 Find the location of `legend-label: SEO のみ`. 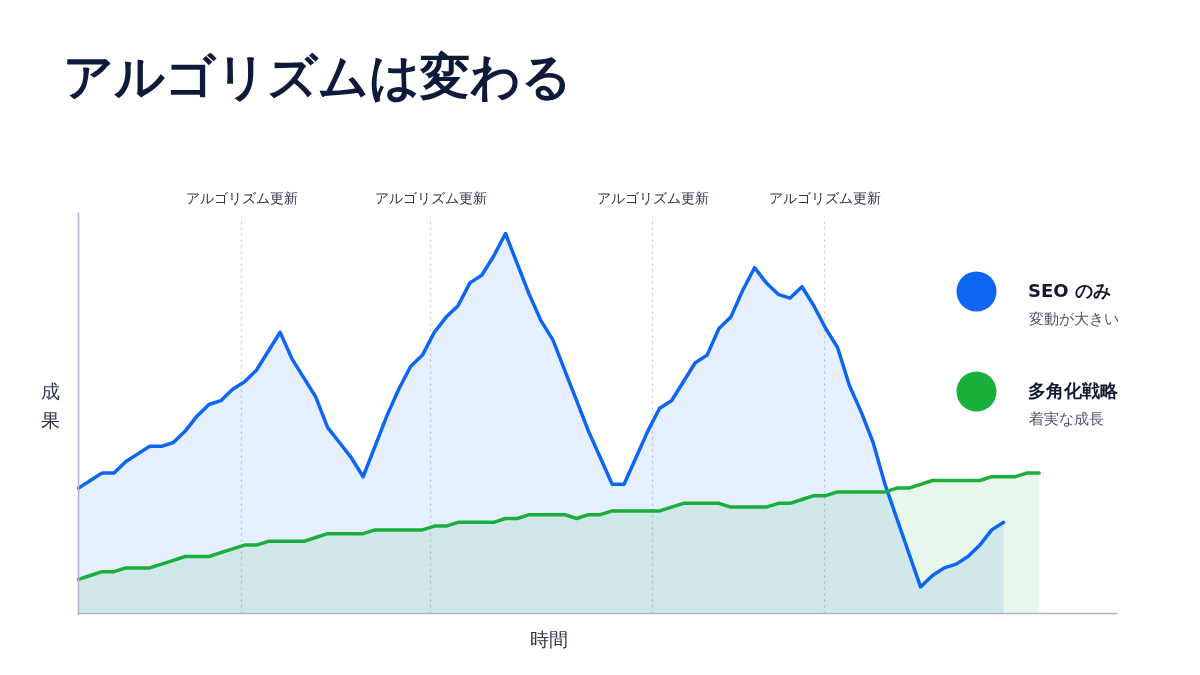

legend-label: SEO のみ is located at coordinates (1069, 291).